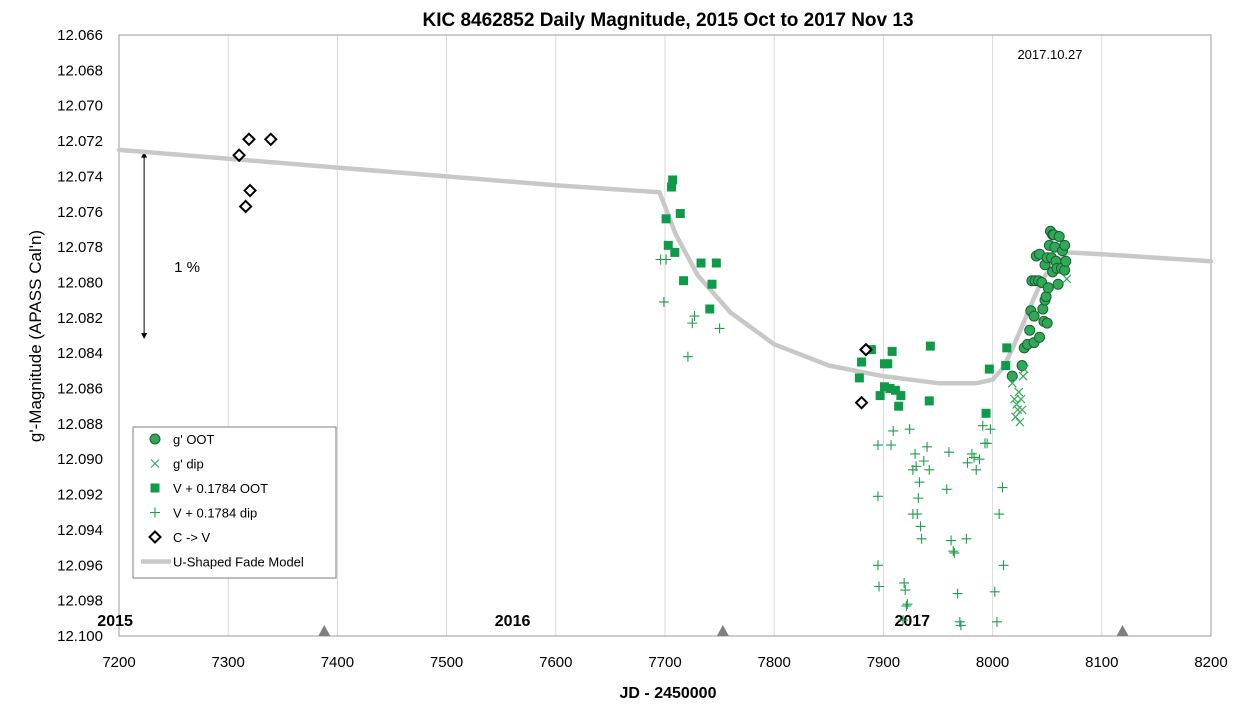  I want to click on legend-box, so click(234, 502).